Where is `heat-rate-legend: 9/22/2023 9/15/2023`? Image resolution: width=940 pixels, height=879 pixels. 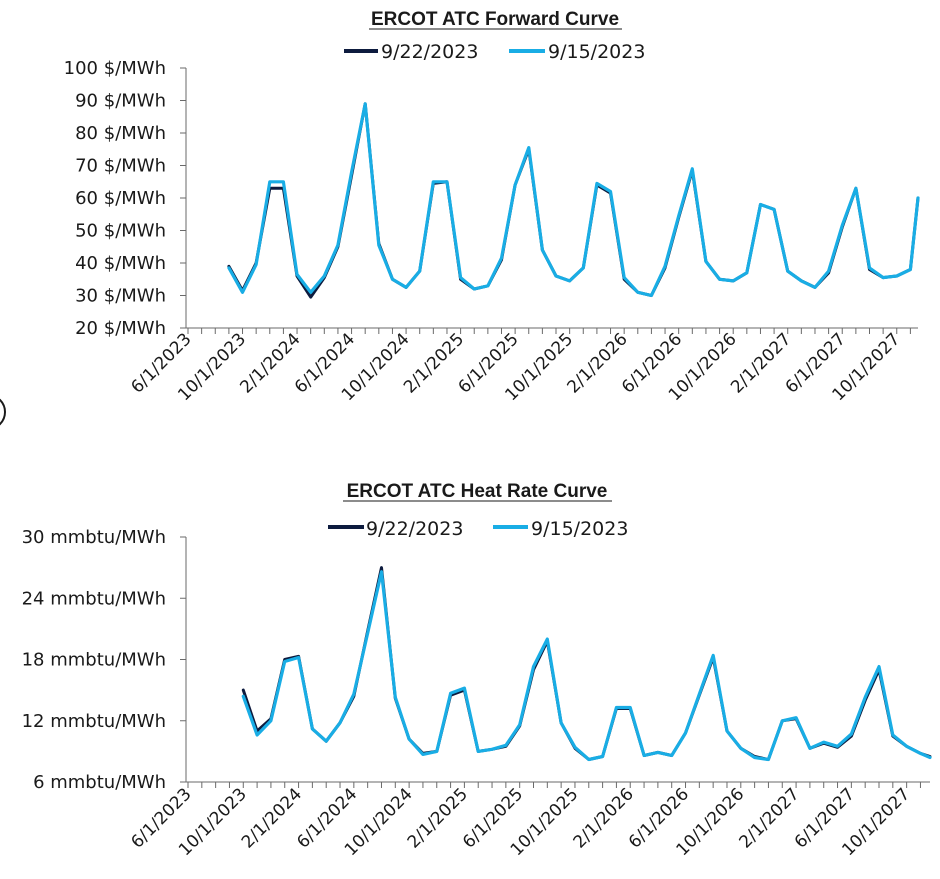
heat-rate-legend: 9/22/2023 9/15/2023 is located at coordinates (478, 529).